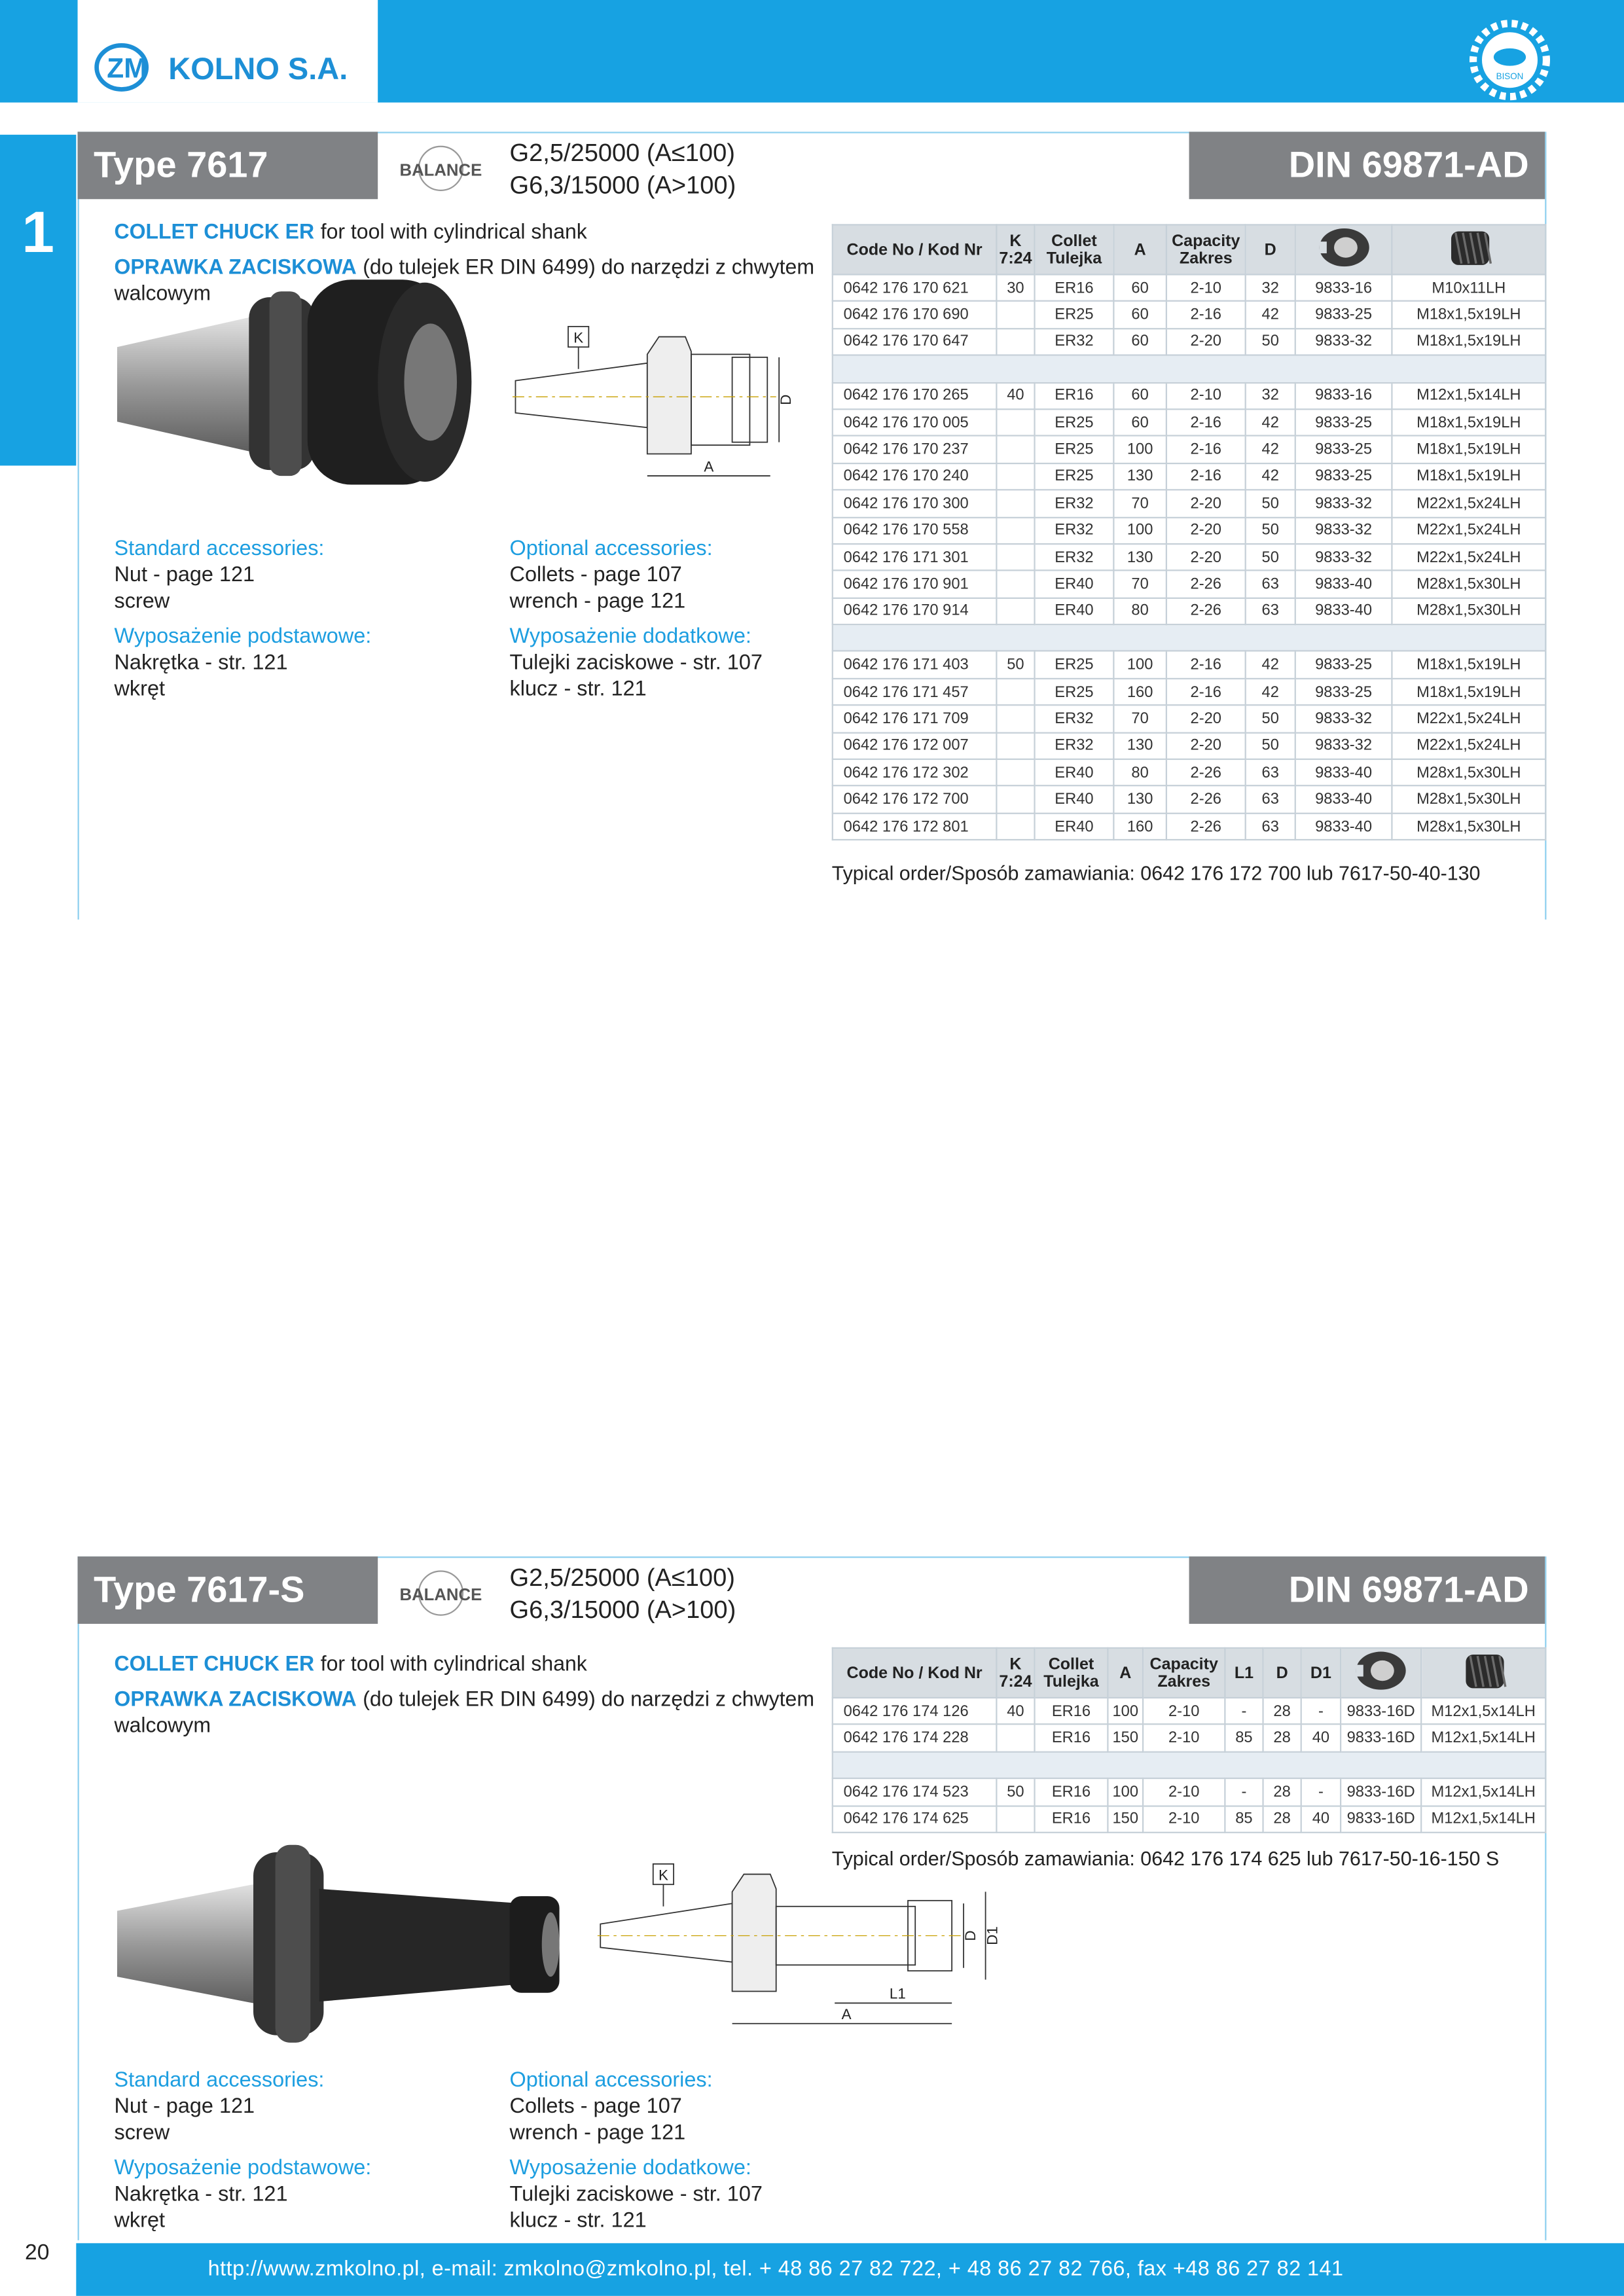  What do you see at coordinates (914, 288) in the screenshot?
I see `code-cell: 0642 176 170 621` at bounding box center [914, 288].